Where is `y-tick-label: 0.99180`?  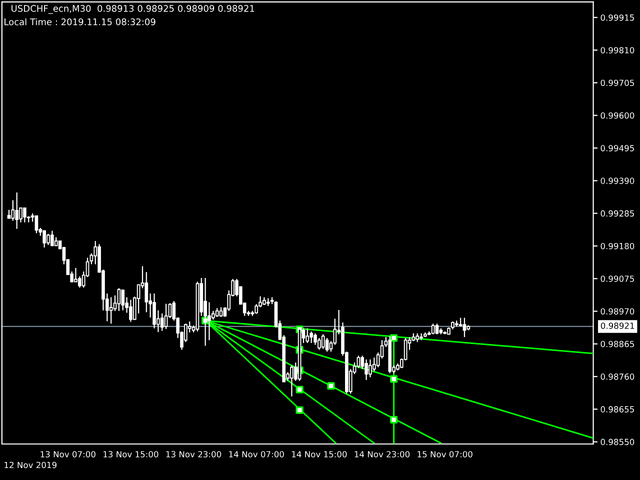
y-tick-label: 0.99180 is located at coordinates (617, 246).